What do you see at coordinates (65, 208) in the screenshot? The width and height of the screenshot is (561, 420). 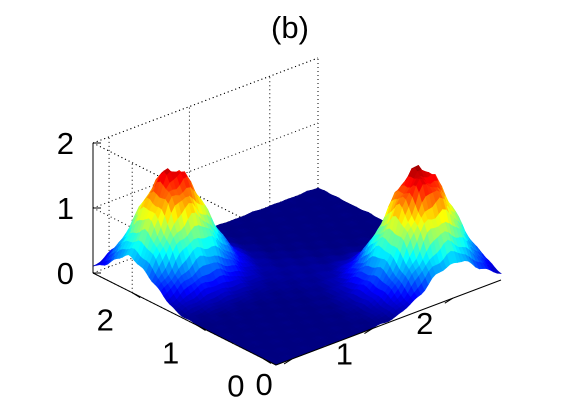 I see `z-tick-label: 1` at bounding box center [65, 208].